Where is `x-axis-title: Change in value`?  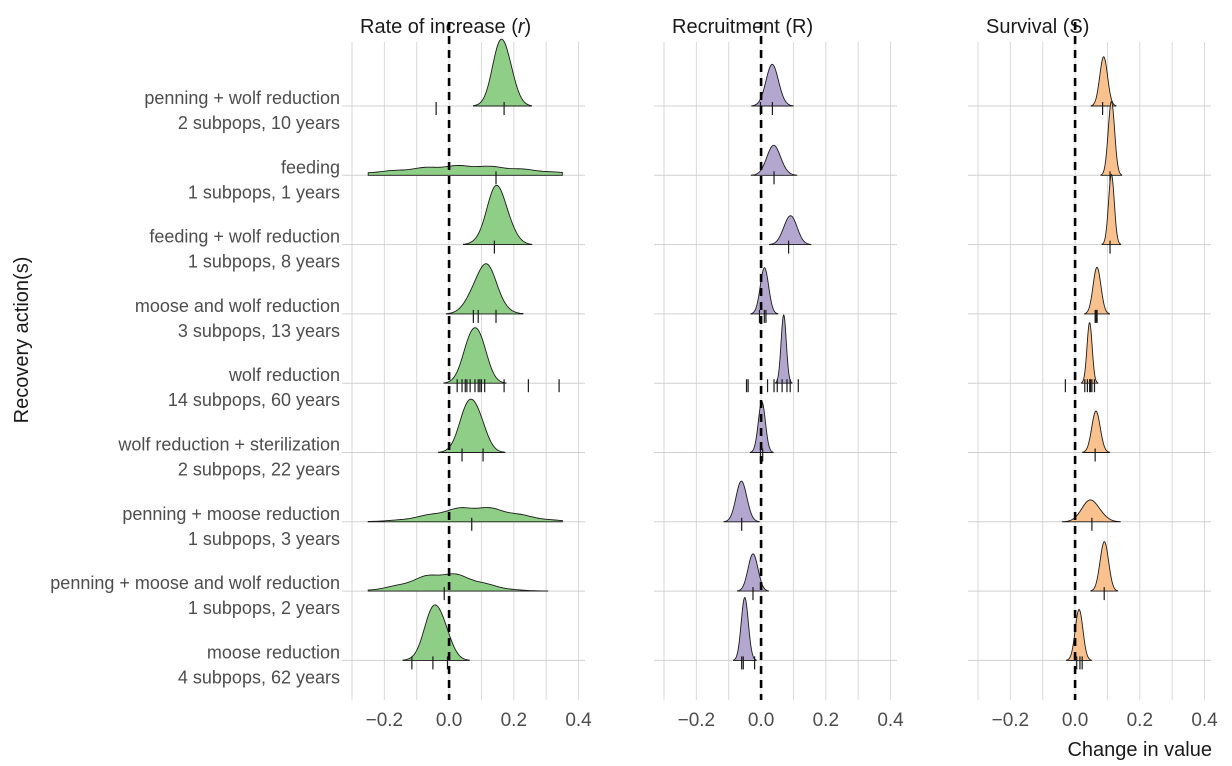 x-axis-title: Change in value is located at coordinates (1139, 750).